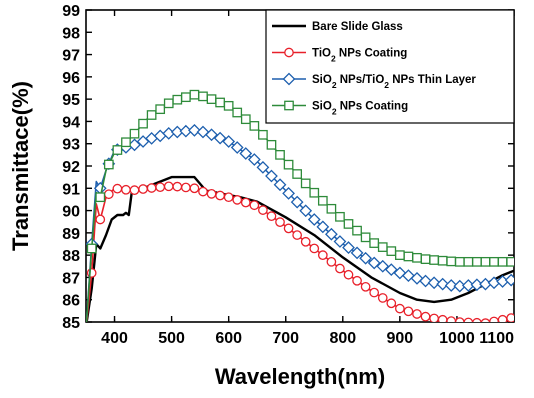 The image size is (534, 398). What do you see at coordinates (300, 376) in the screenshot?
I see `x-axis-title: Wavelength(nm)` at bounding box center [300, 376].